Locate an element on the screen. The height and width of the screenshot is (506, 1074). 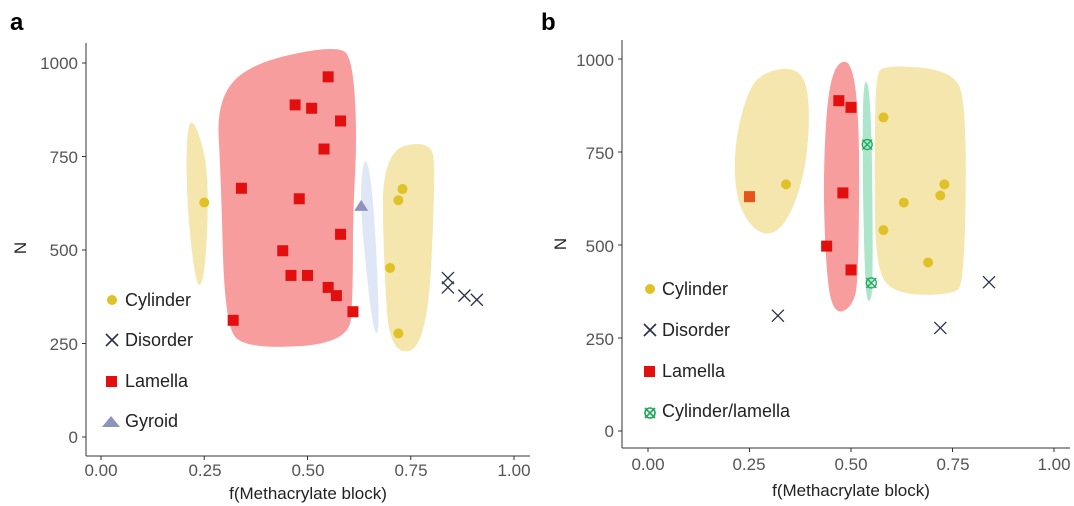
panel-b-legend-cylinder-key is located at coordinates (650, 289).